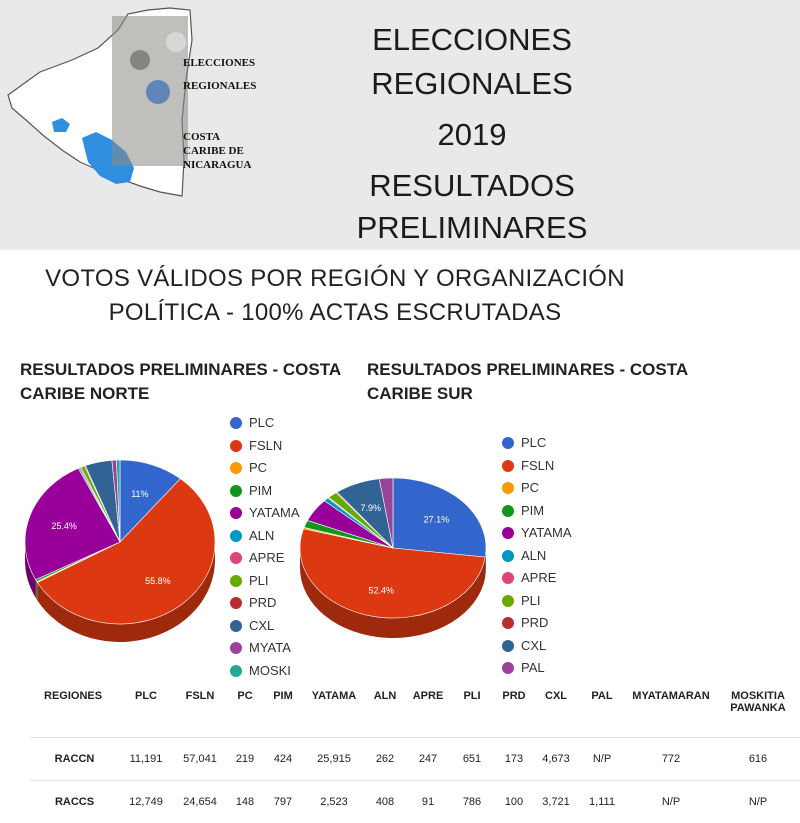  Describe the element at coordinates (274, 513) in the screenshot. I see `legend-0-label-yatama: YATAMA` at that location.